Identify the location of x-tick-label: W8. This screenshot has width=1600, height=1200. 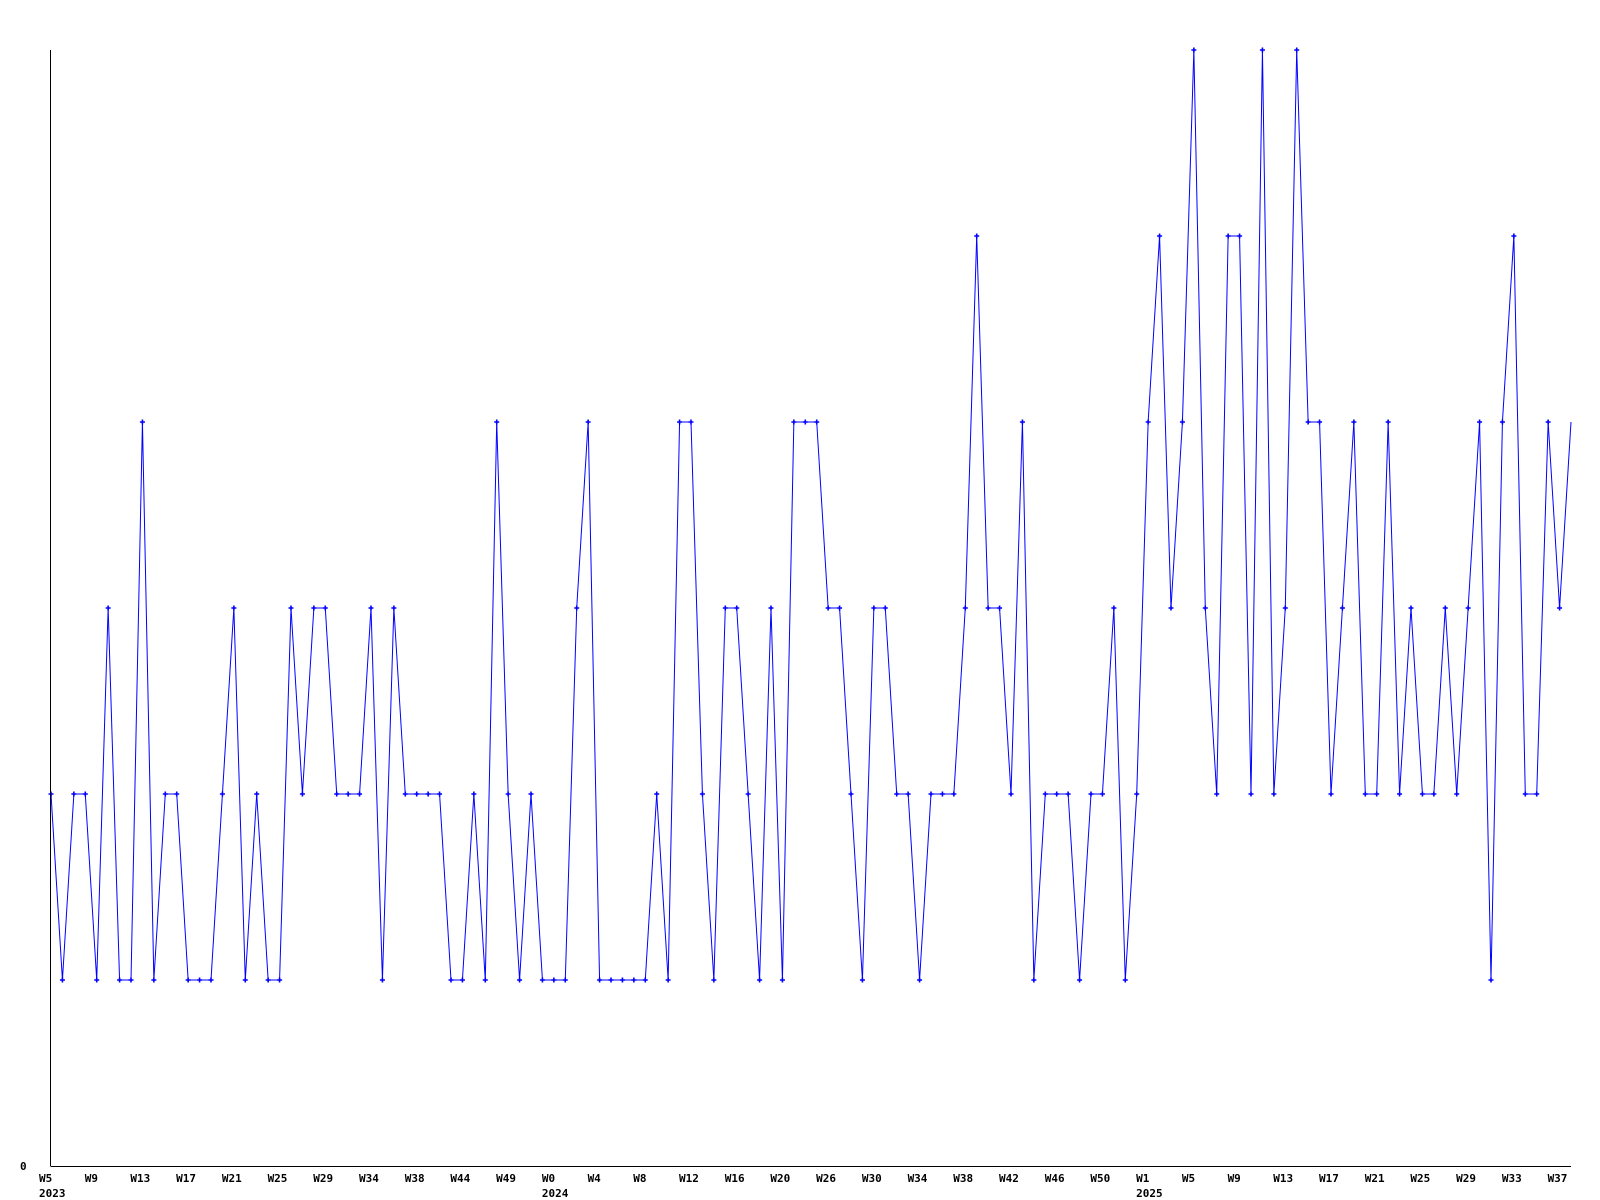
(639, 1178).